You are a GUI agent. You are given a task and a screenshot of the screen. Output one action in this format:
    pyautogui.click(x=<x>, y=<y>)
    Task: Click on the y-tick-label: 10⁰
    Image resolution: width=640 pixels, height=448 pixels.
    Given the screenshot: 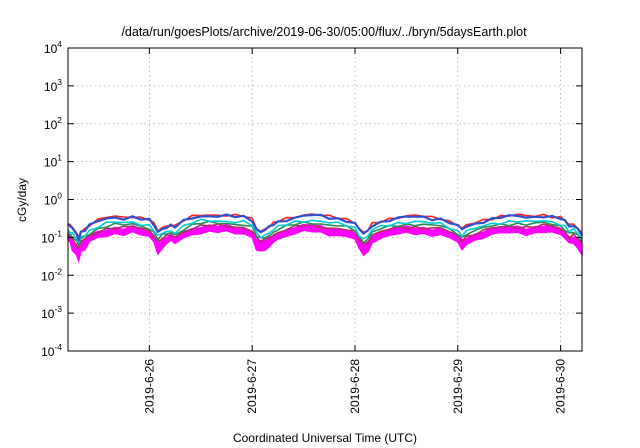 What is the action you would take?
    pyautogui.click(x=53, y=199)
    